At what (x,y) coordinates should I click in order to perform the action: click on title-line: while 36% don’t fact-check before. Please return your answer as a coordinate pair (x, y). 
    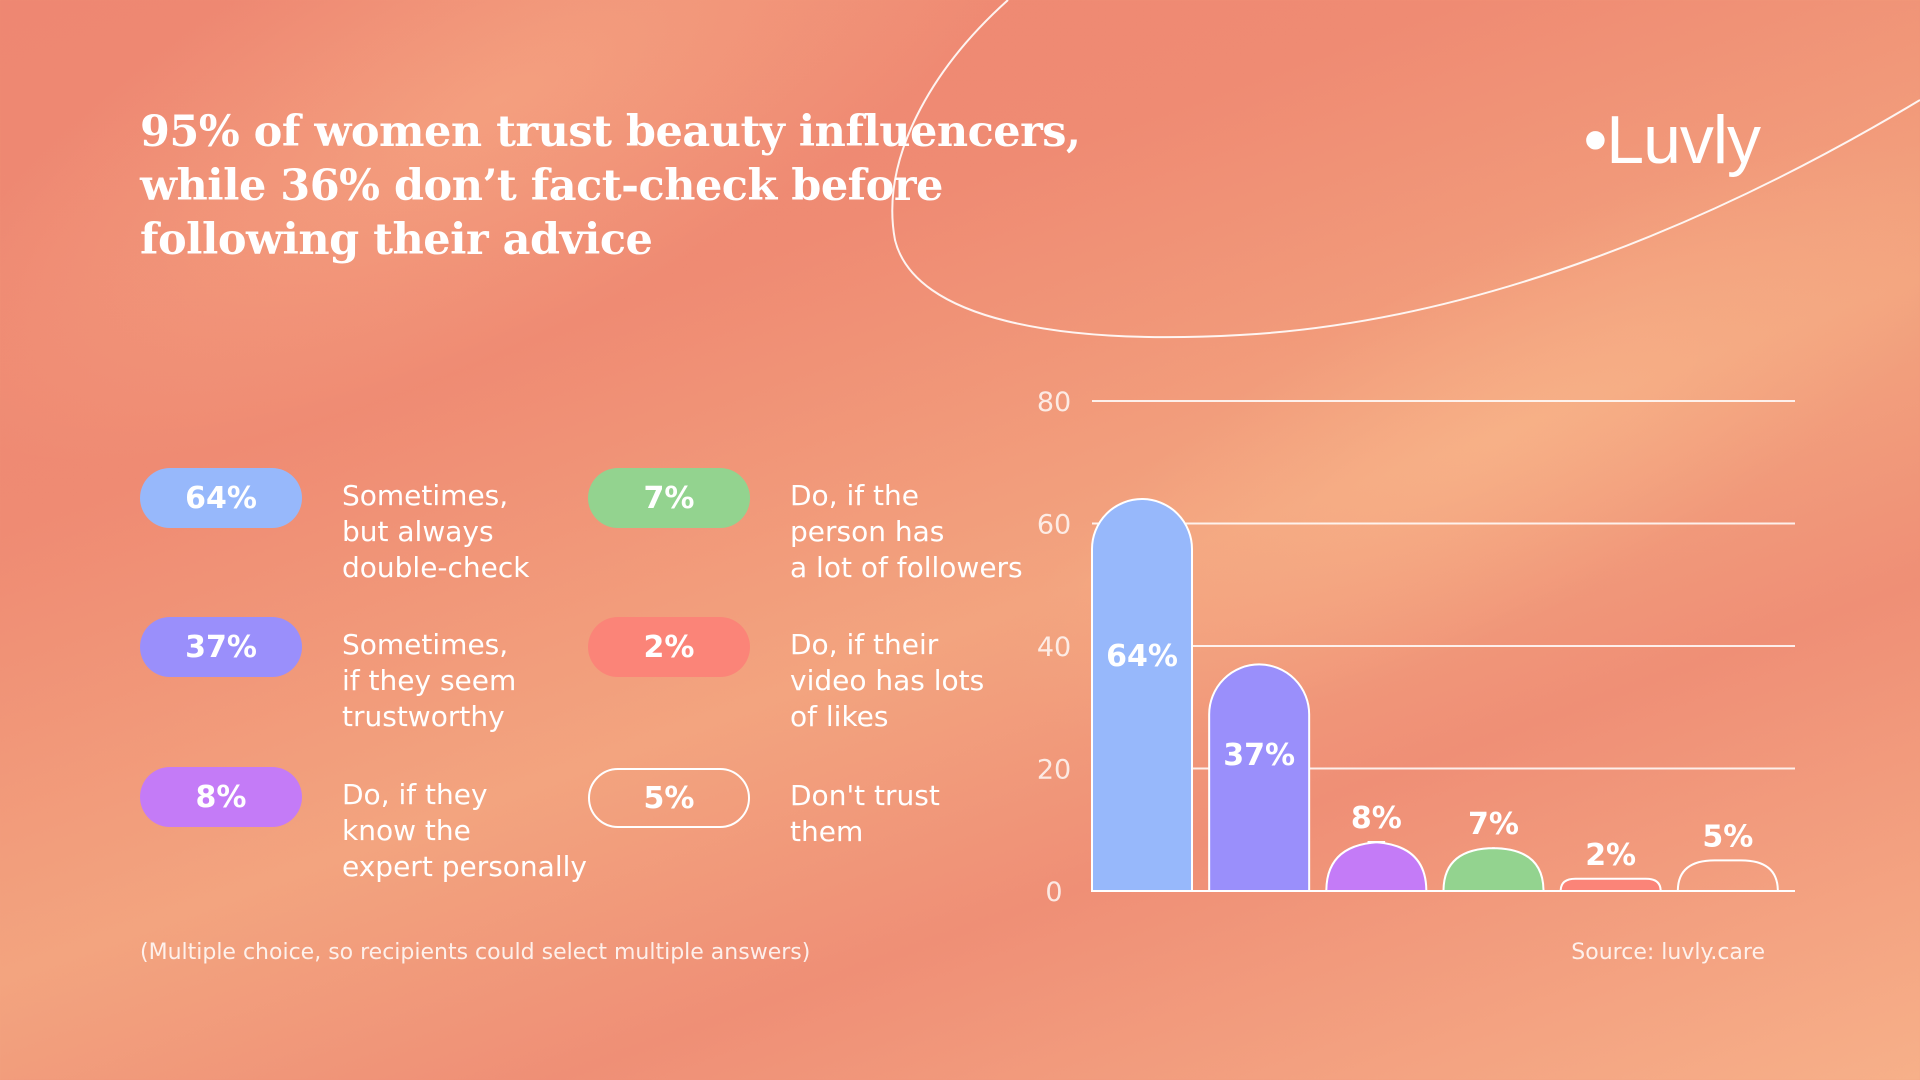
    Looking at the image, I should click on (541, 186).